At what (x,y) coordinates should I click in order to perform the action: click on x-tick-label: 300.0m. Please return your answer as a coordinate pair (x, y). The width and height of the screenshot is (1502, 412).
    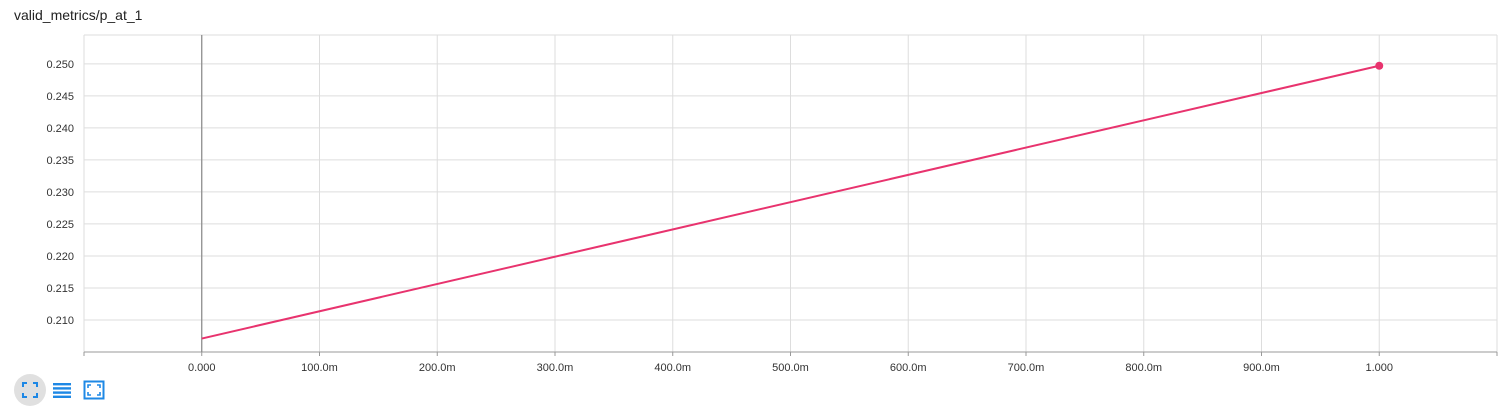
    Looking at the image, I should click on (555, 367).